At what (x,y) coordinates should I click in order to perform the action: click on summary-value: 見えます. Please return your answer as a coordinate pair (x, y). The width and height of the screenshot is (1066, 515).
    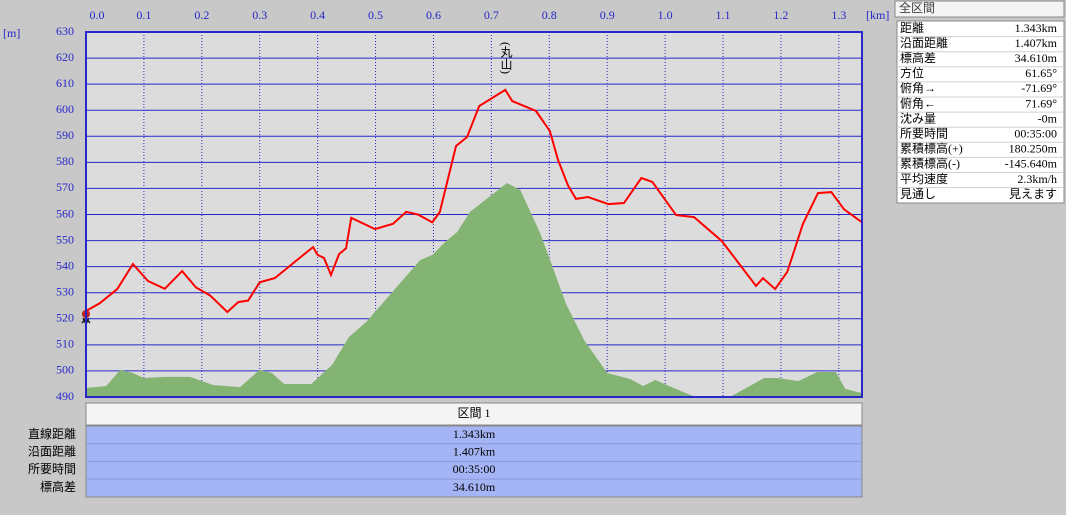
    Looking at the image, I should click on (1033, 194).